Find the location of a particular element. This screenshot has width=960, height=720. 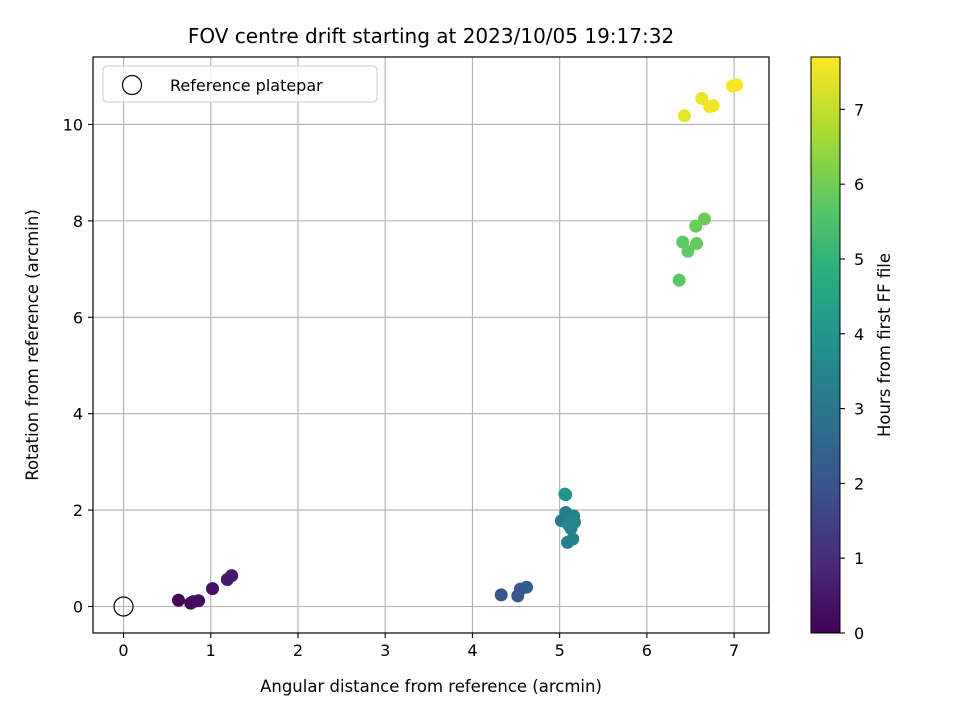

legend: Reference platepar is located at coordinates (240, 84).